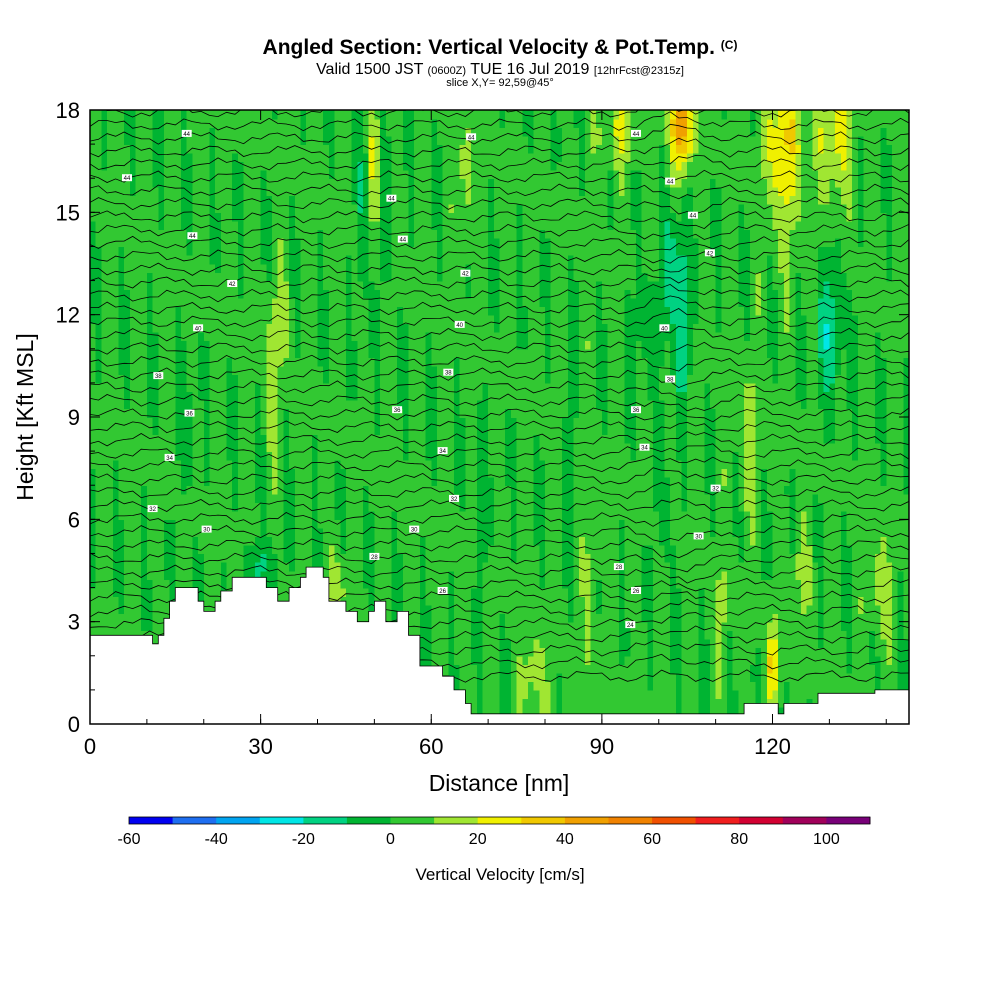 Image resolution: width=1000 pixels, height=1000 pixels. I want to click on valid-date: TUE 16 Jul 2019, so click(530, 69).